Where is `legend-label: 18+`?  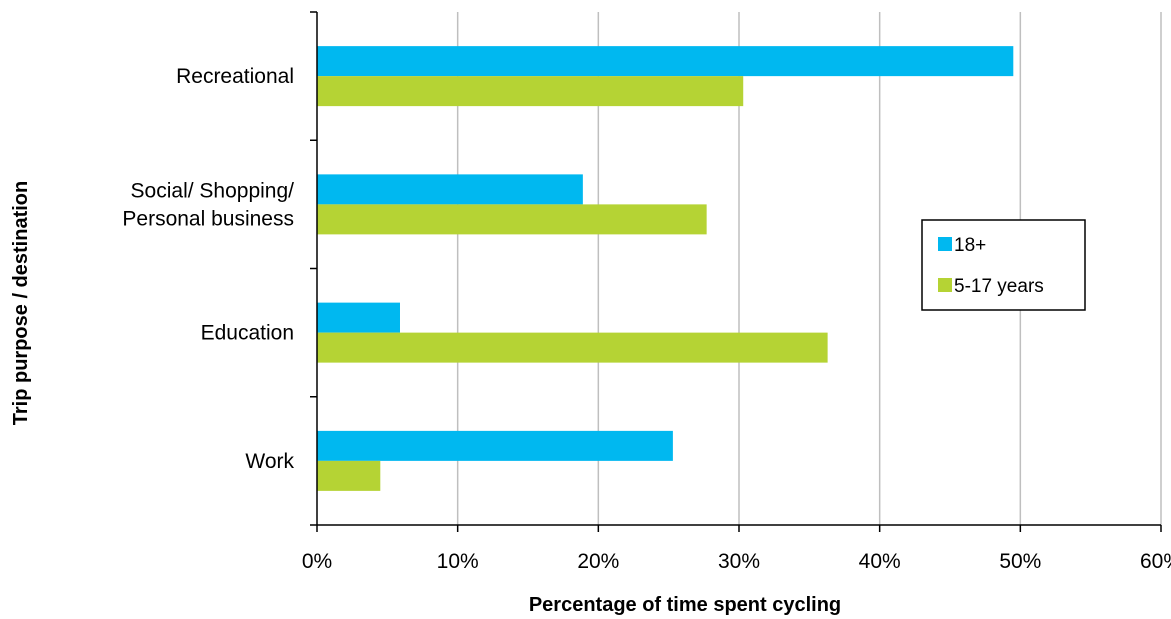 legend-label: 18+ is located at coordinates (970, 245).